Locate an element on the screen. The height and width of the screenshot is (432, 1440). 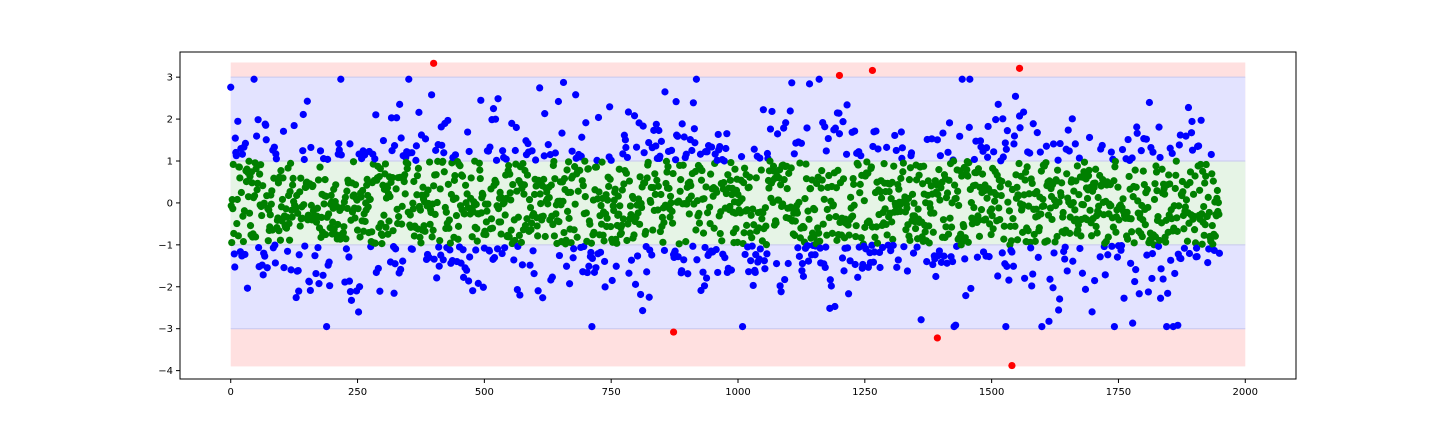
x-tick-label: 1250 is located at coordinates (864, 392).